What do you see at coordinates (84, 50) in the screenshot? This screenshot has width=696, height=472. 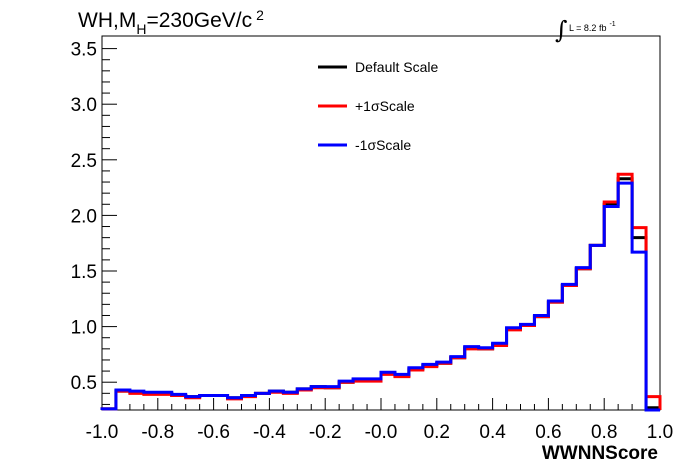 I see `y-tick-label: 3.5` at bounding box center [84, 50].